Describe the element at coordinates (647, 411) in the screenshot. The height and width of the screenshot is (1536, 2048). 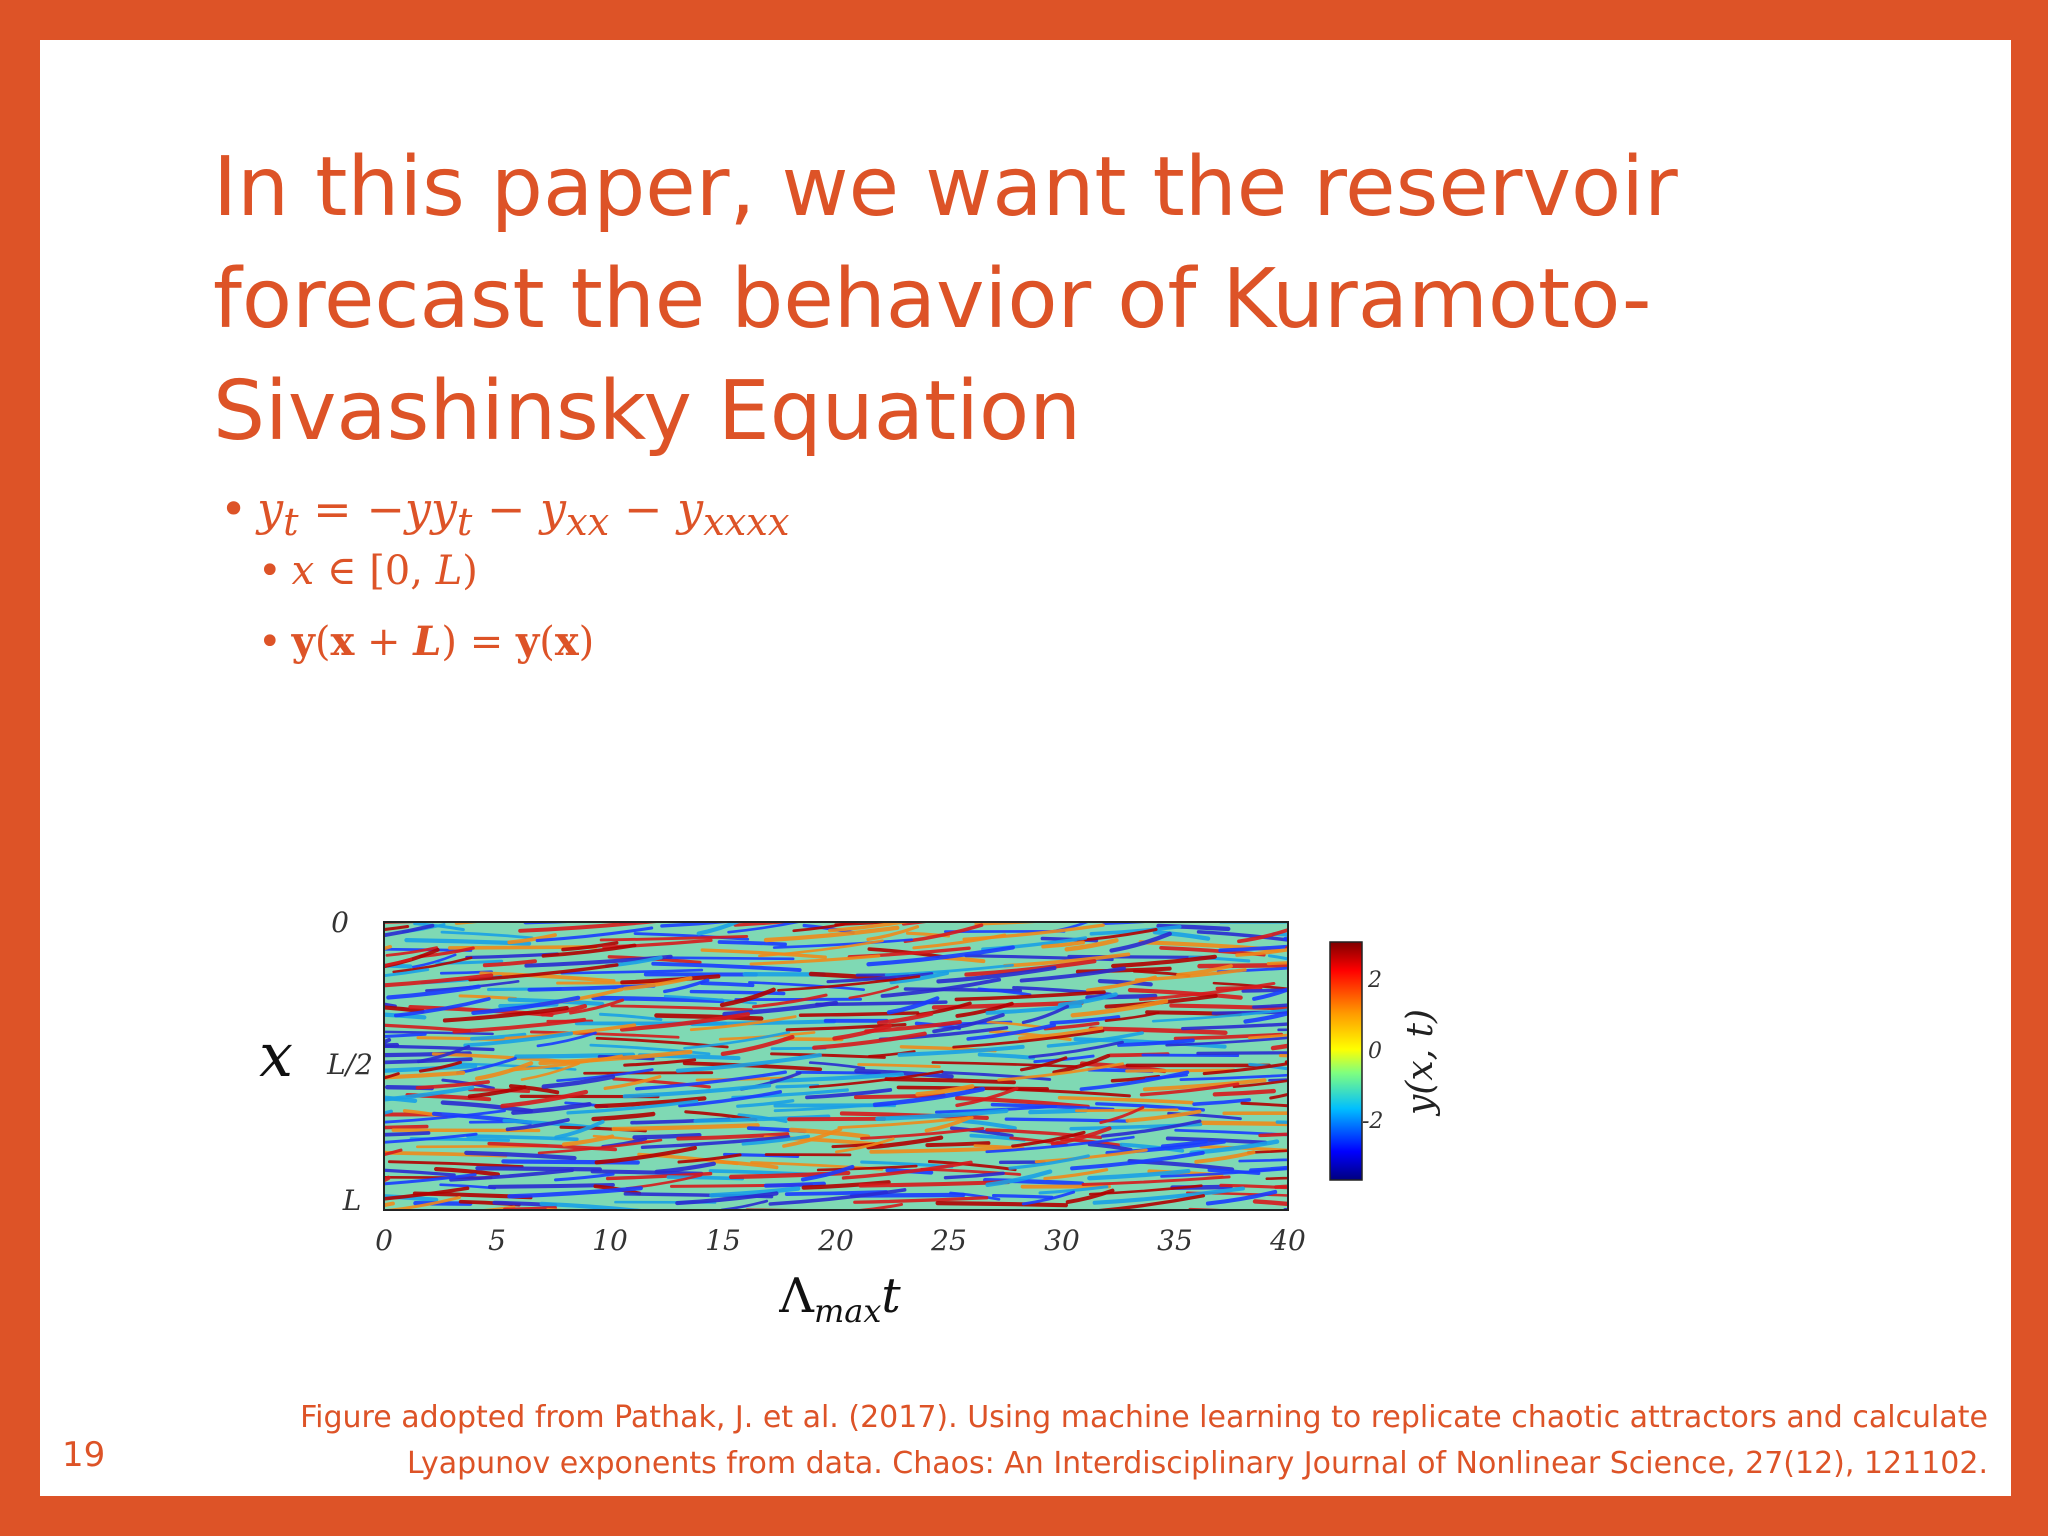
I see `title-line-3: Sivashinsky Equation` at that location.